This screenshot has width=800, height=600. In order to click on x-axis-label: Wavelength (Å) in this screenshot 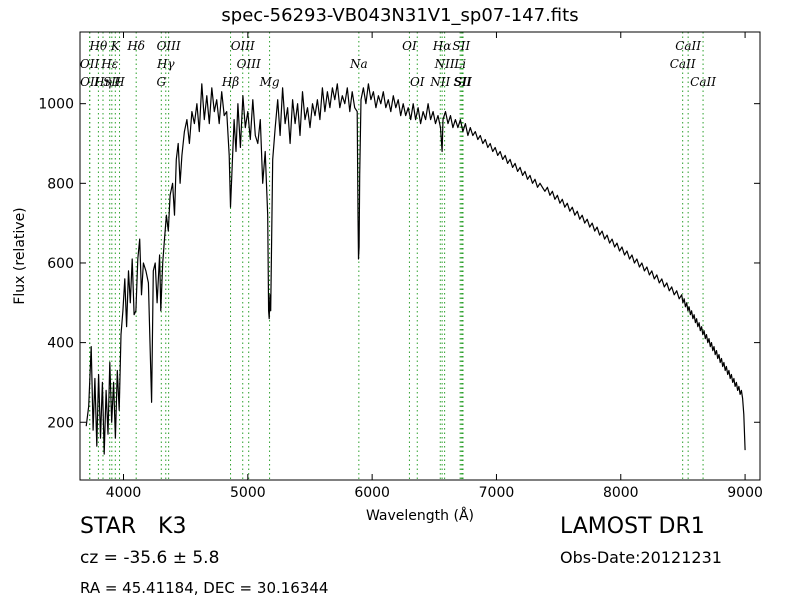, I will do `click(420, 515)`.